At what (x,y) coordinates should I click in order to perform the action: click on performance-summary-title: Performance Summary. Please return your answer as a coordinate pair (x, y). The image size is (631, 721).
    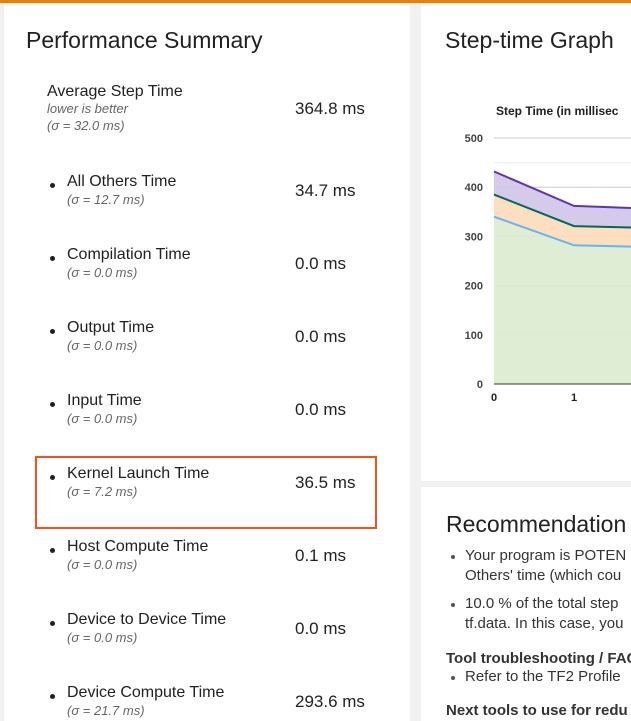
    Looking at the image, I should click on (144, 40).